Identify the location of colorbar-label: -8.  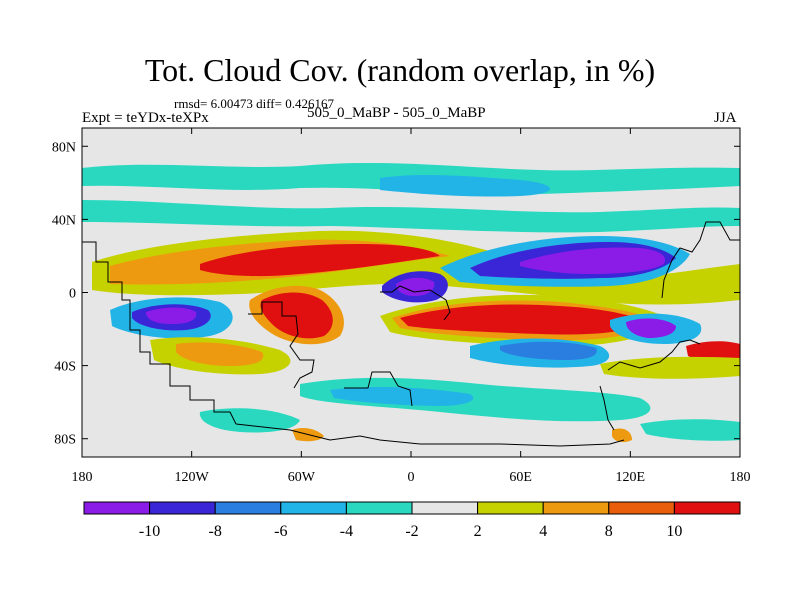
(215, 531).